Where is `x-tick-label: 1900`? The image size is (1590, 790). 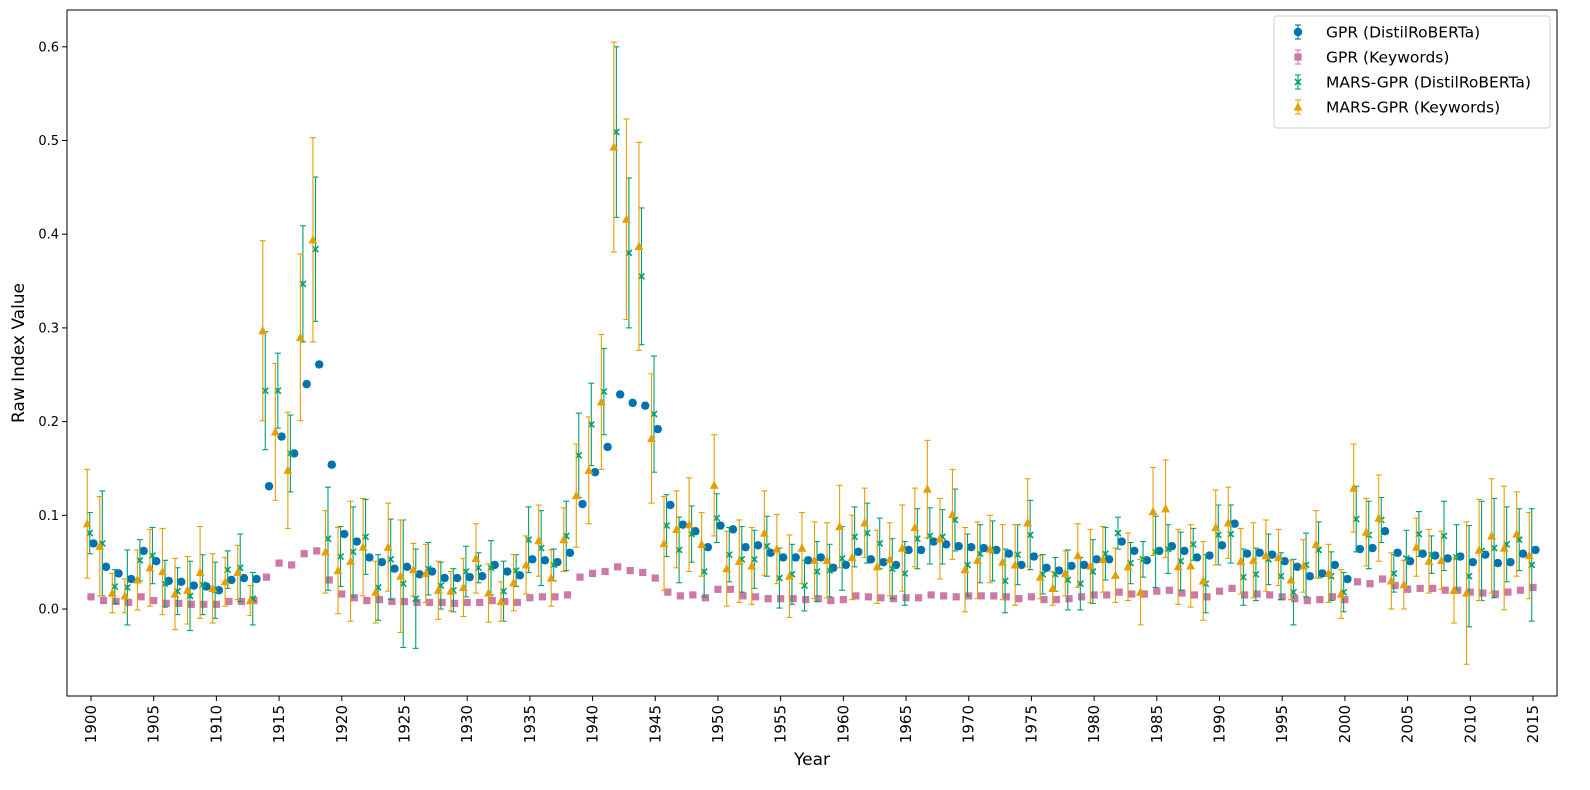
x-tick-label: 1900 is located at coordinates (91, 724).